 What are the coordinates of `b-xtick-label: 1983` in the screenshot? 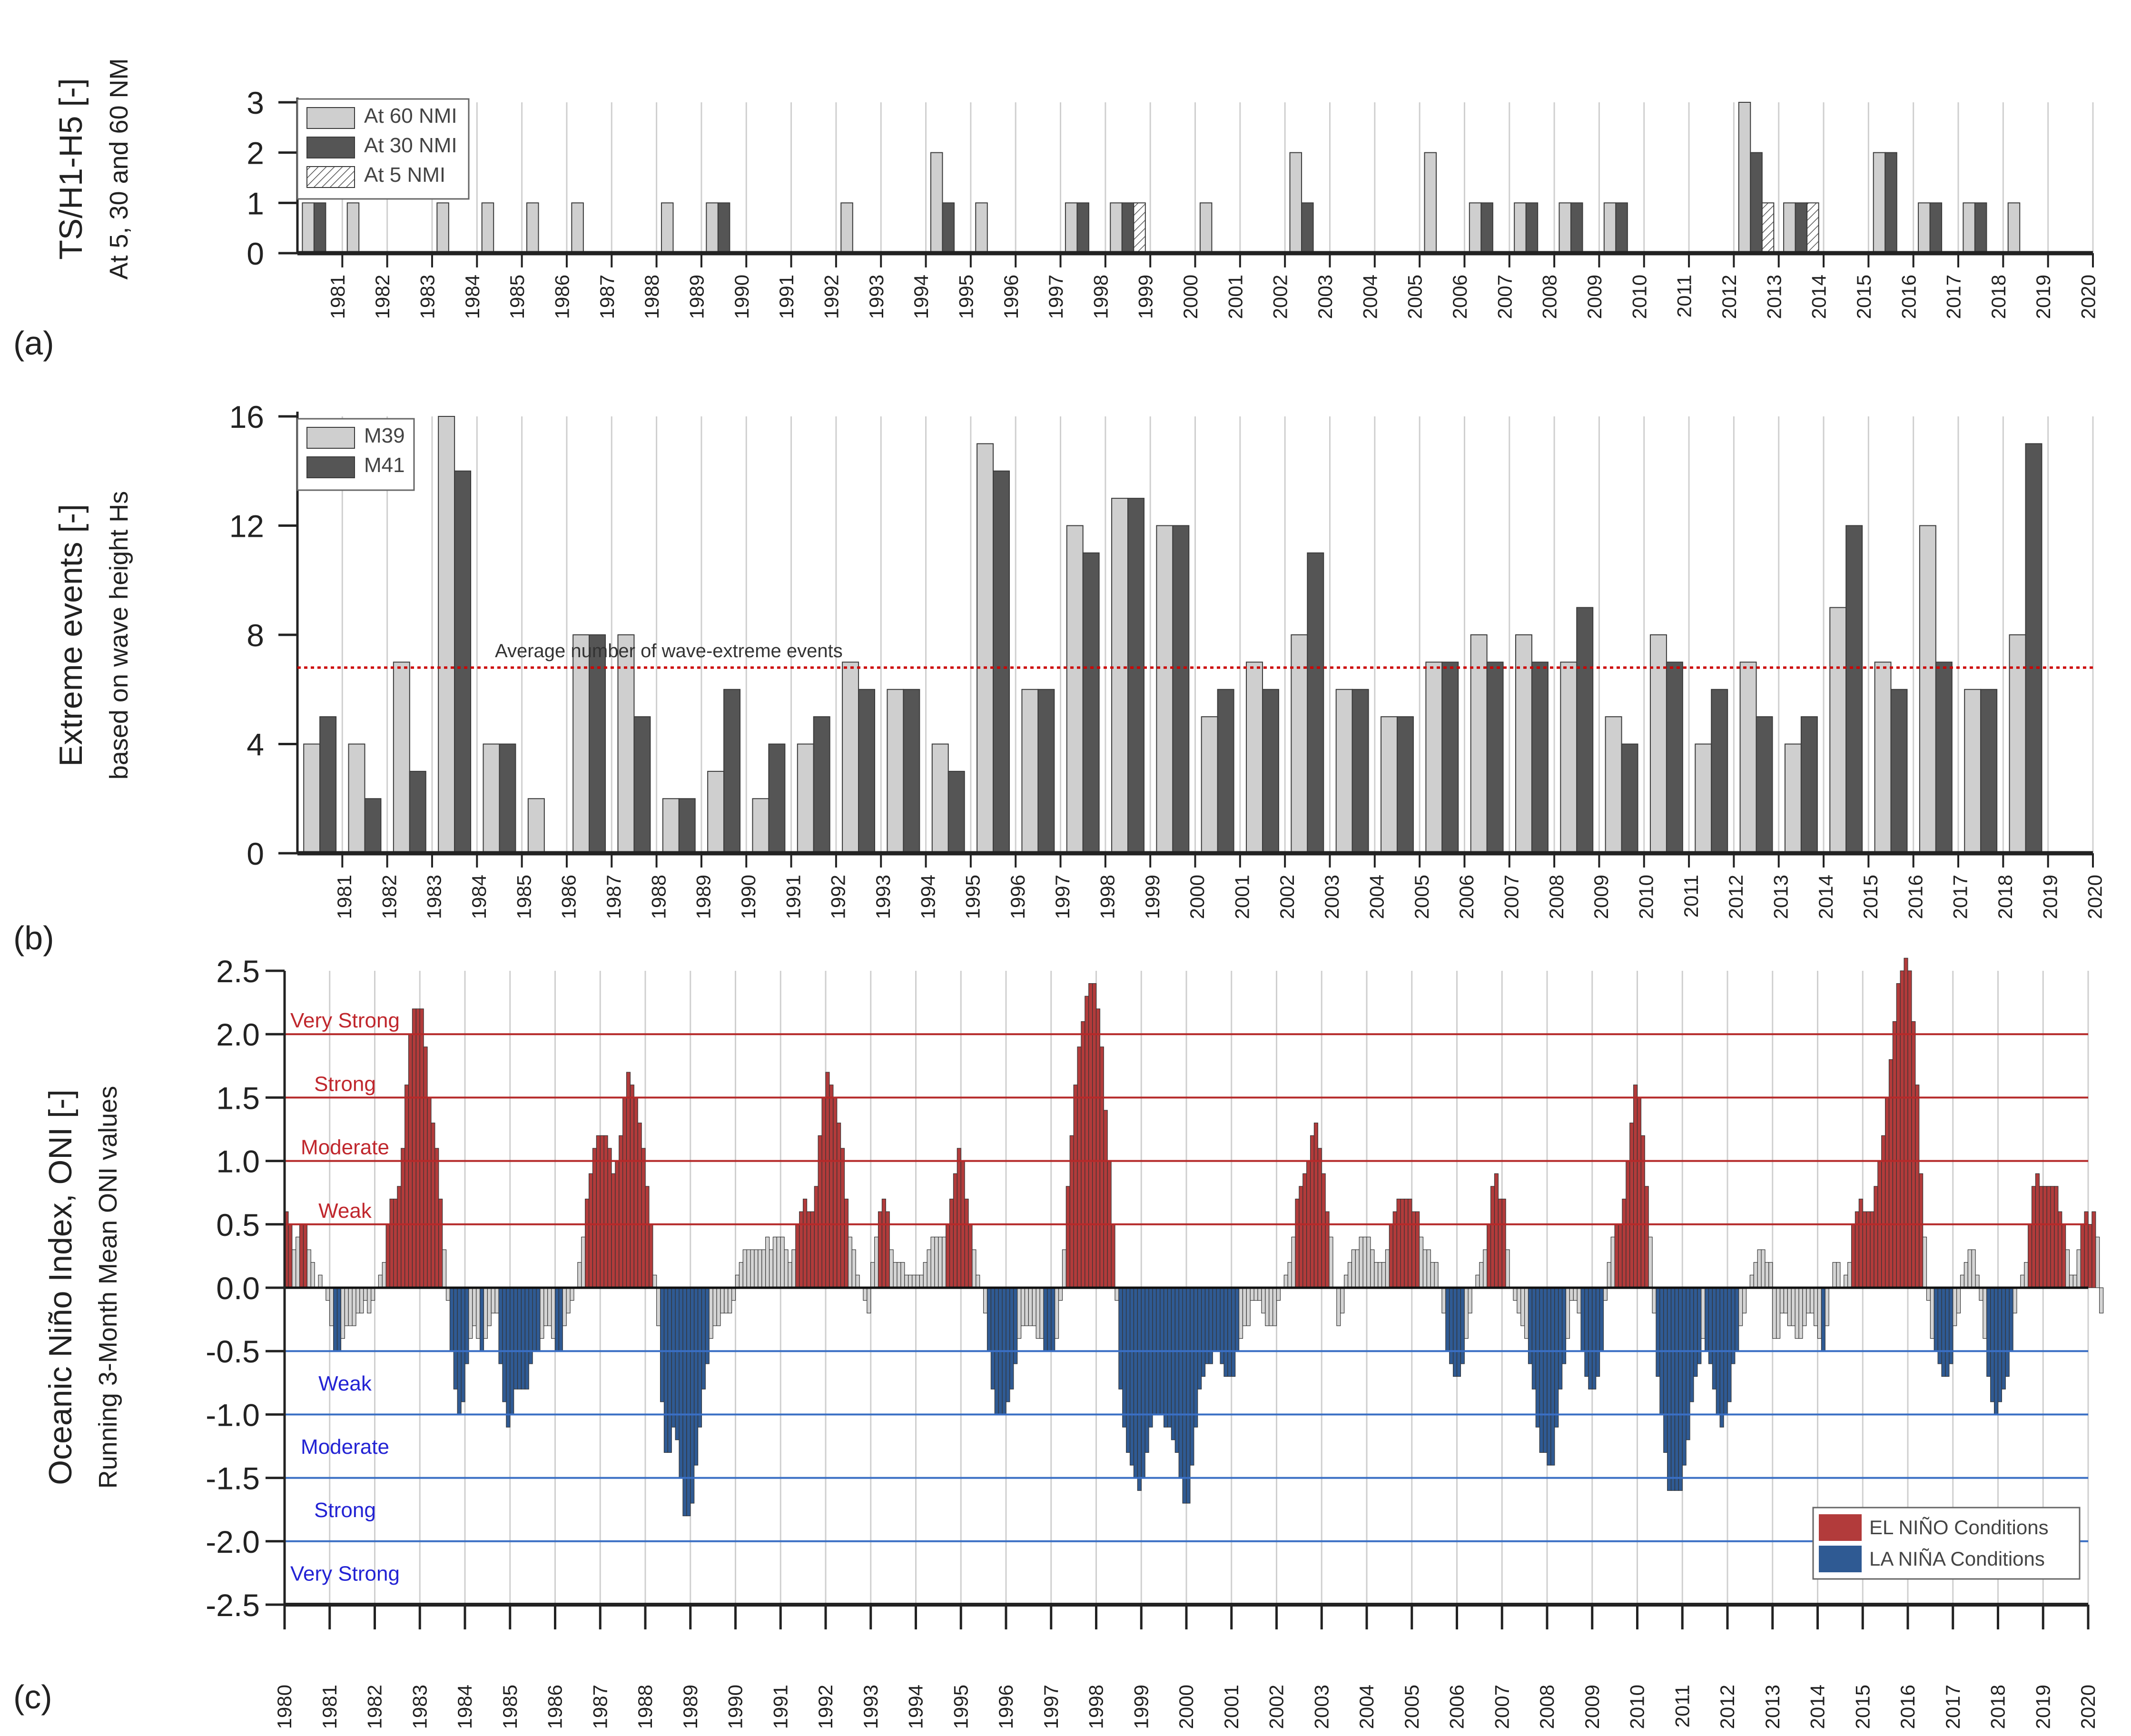 It's located at (434, 897).